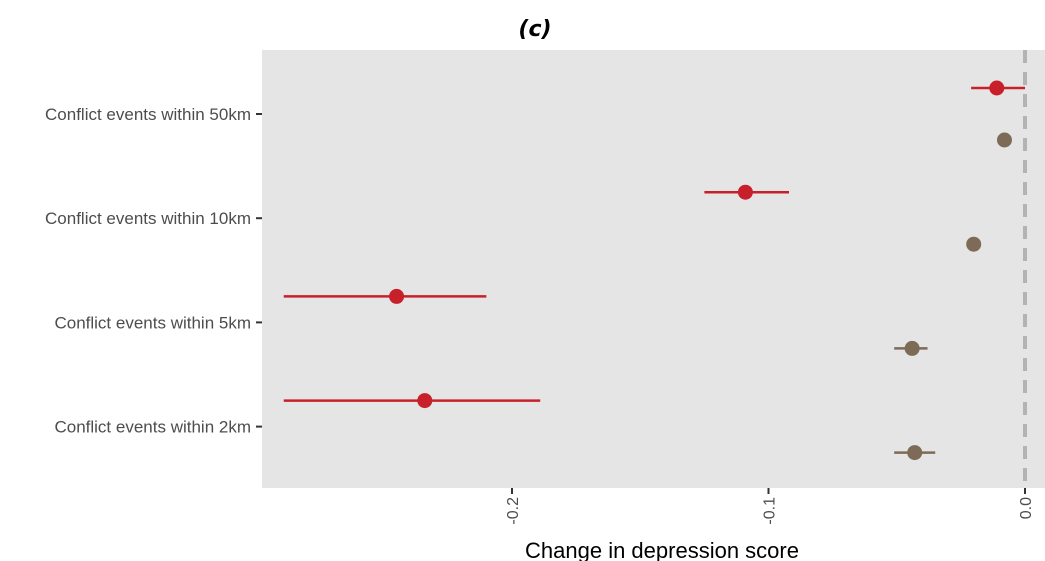  I want to click on y-tick-label: Conflict events within 2km, so click(152, 427).